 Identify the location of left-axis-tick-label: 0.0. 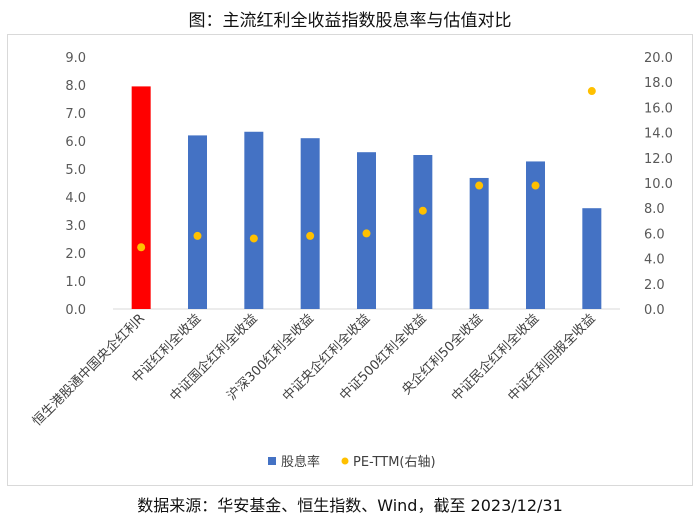
(75, 310).